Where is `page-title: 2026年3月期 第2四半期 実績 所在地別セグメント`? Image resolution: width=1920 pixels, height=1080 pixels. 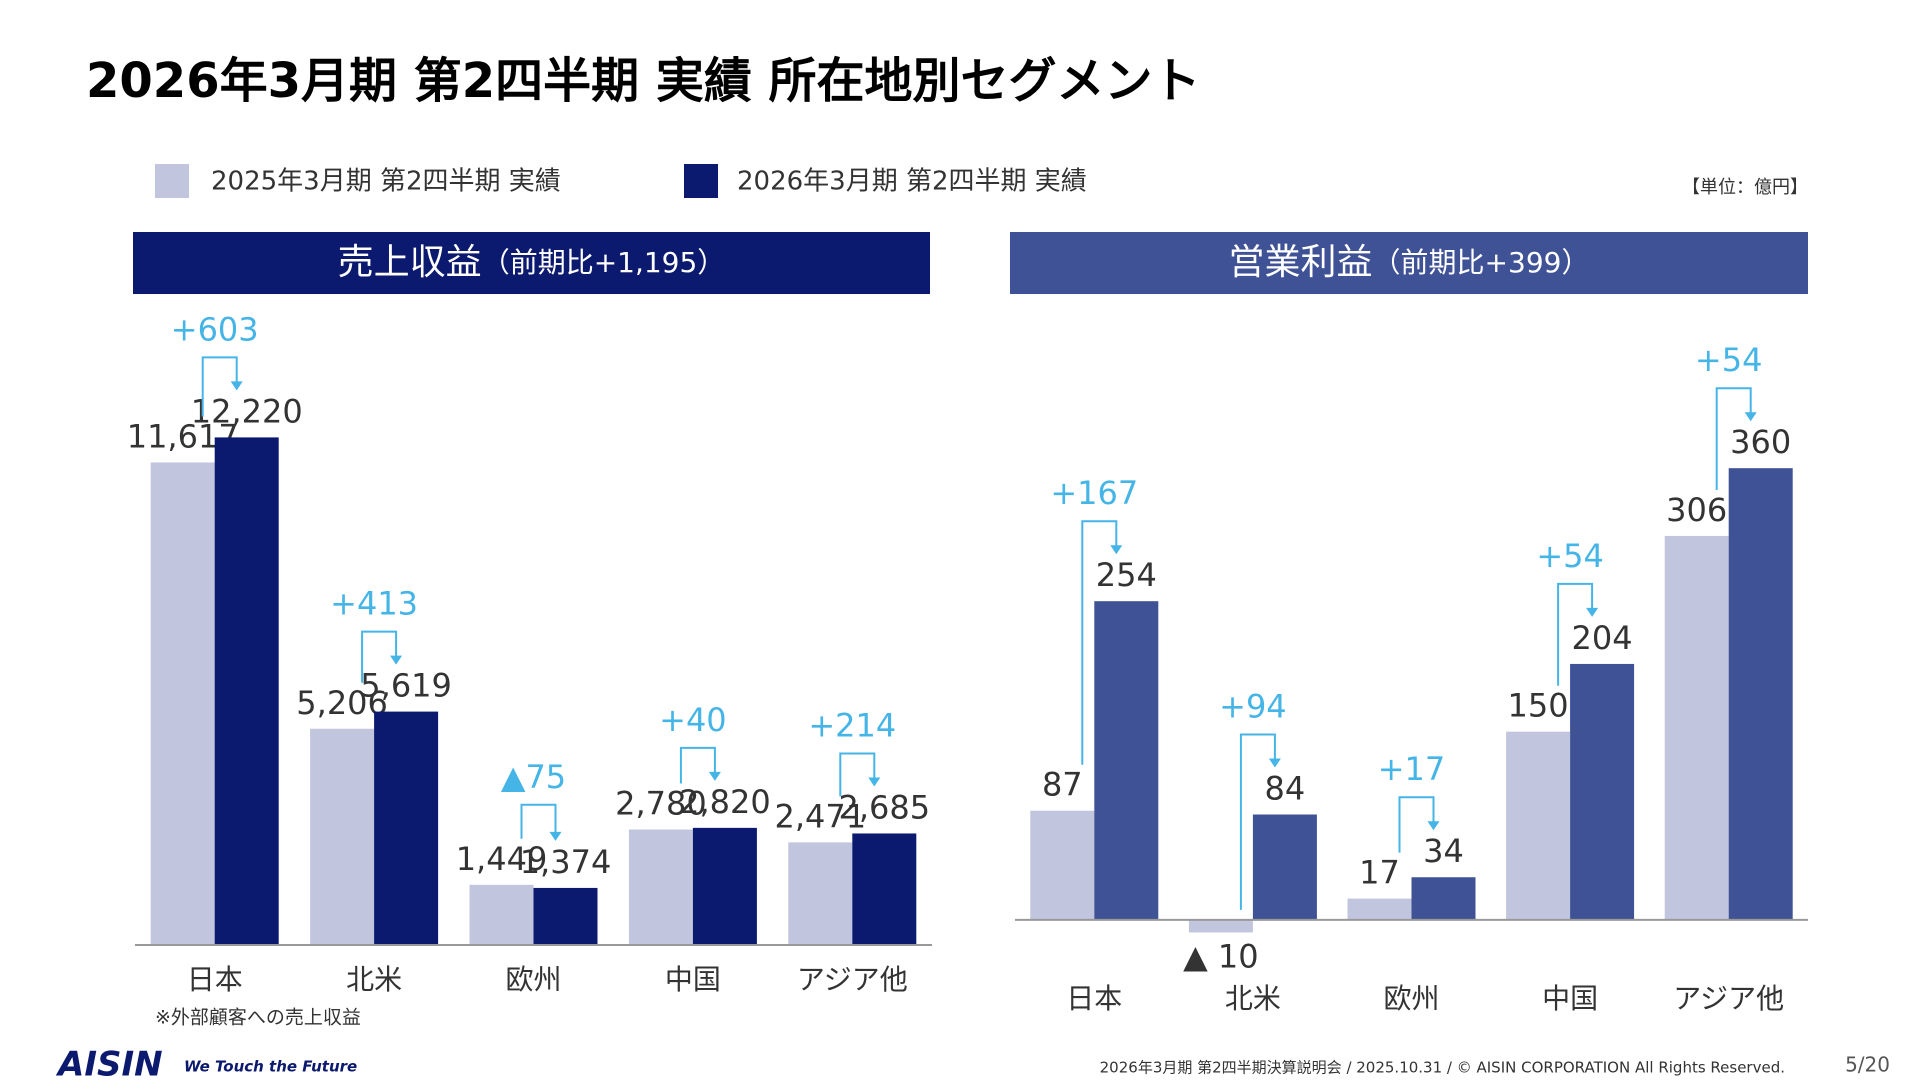
page-title: 2026年3月期 第2四半期 実績 所在地別セグメント is located at coordinates (643, 81).